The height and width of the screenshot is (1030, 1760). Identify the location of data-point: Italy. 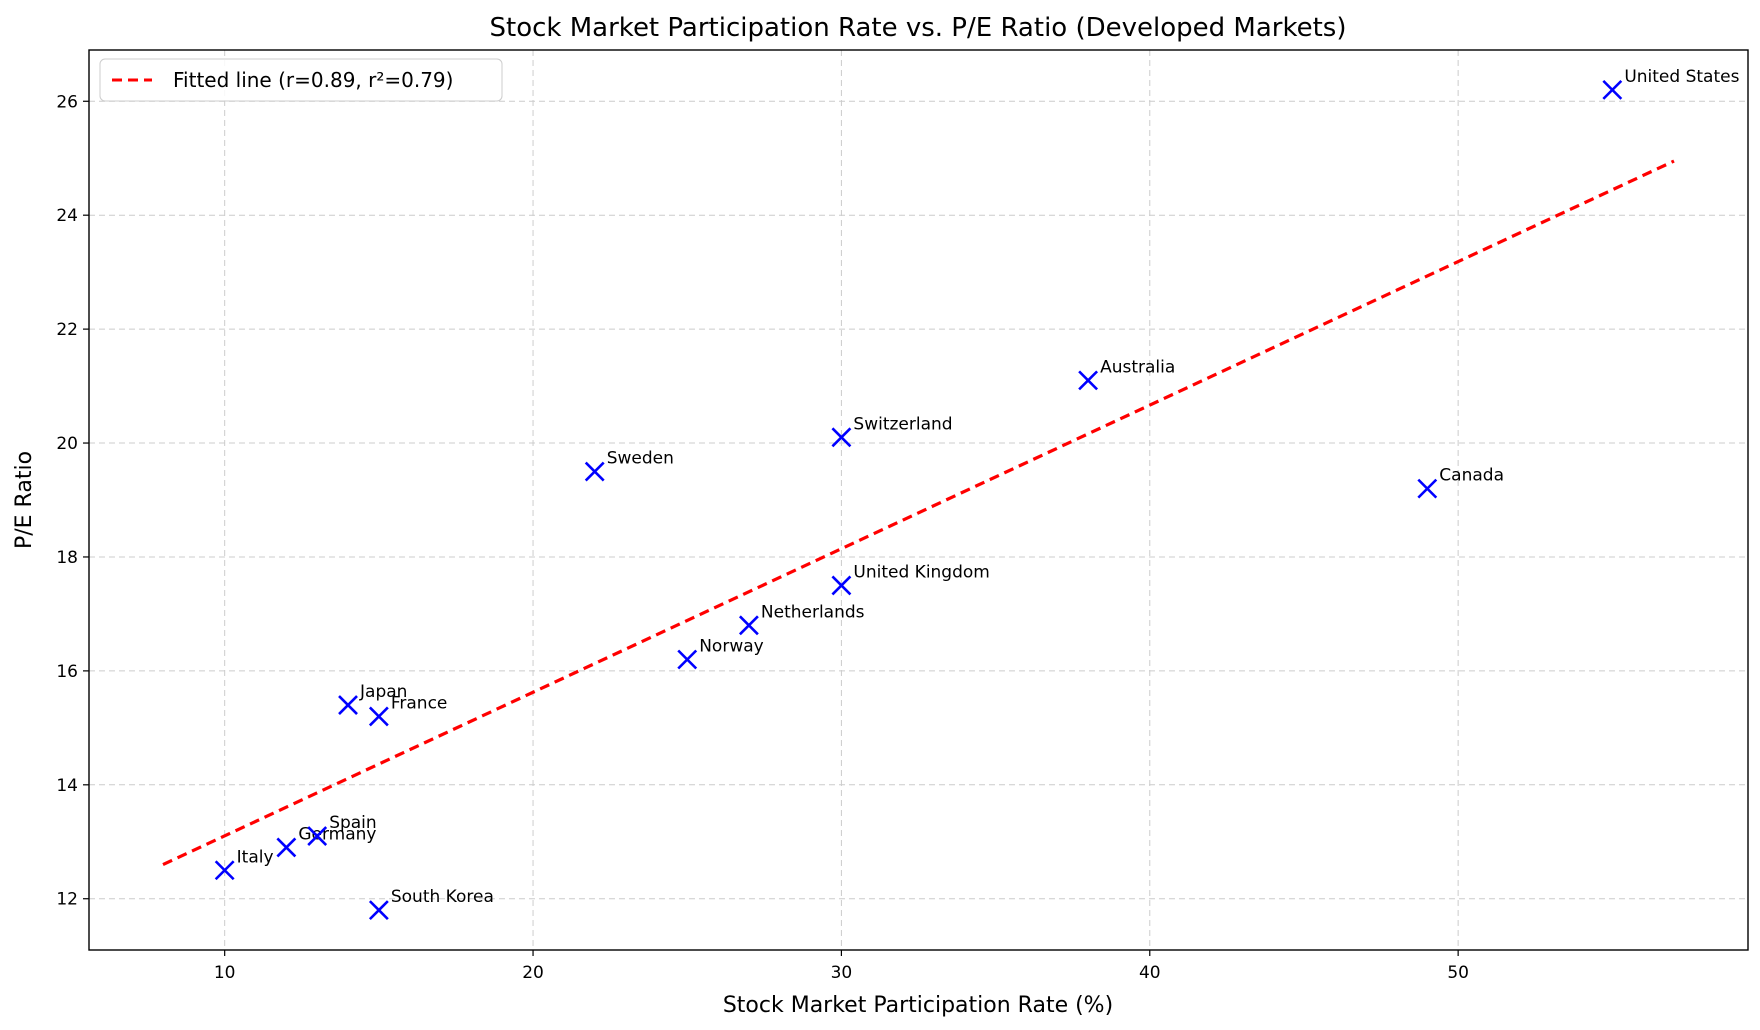
(244, 864).